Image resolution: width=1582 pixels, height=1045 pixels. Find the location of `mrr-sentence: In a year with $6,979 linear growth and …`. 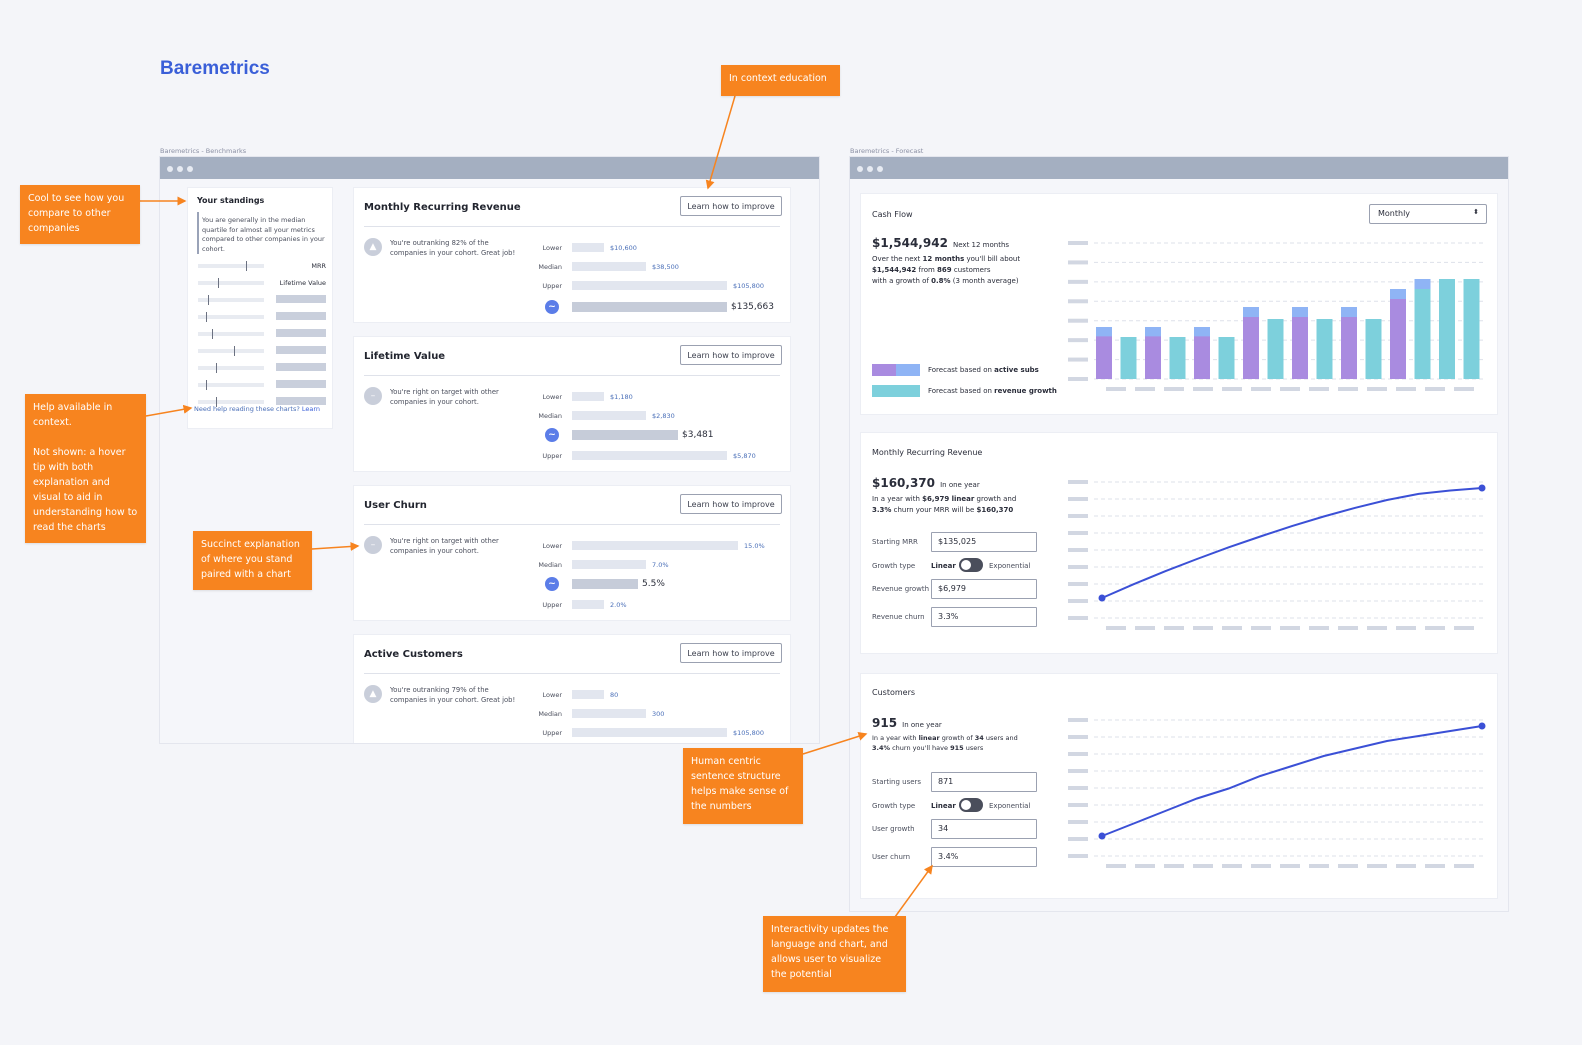

mrr-sentence: In a year with $6,979 linear growth and … is located at coordinates (972, 505).